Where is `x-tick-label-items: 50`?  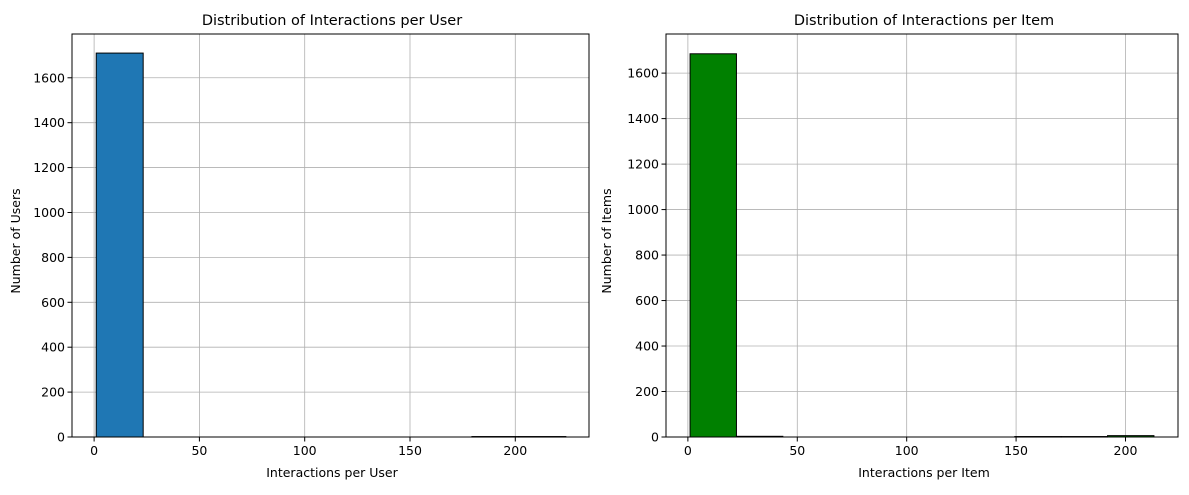 x-tick-label-items: 50 is located at coordinates (797, 450).